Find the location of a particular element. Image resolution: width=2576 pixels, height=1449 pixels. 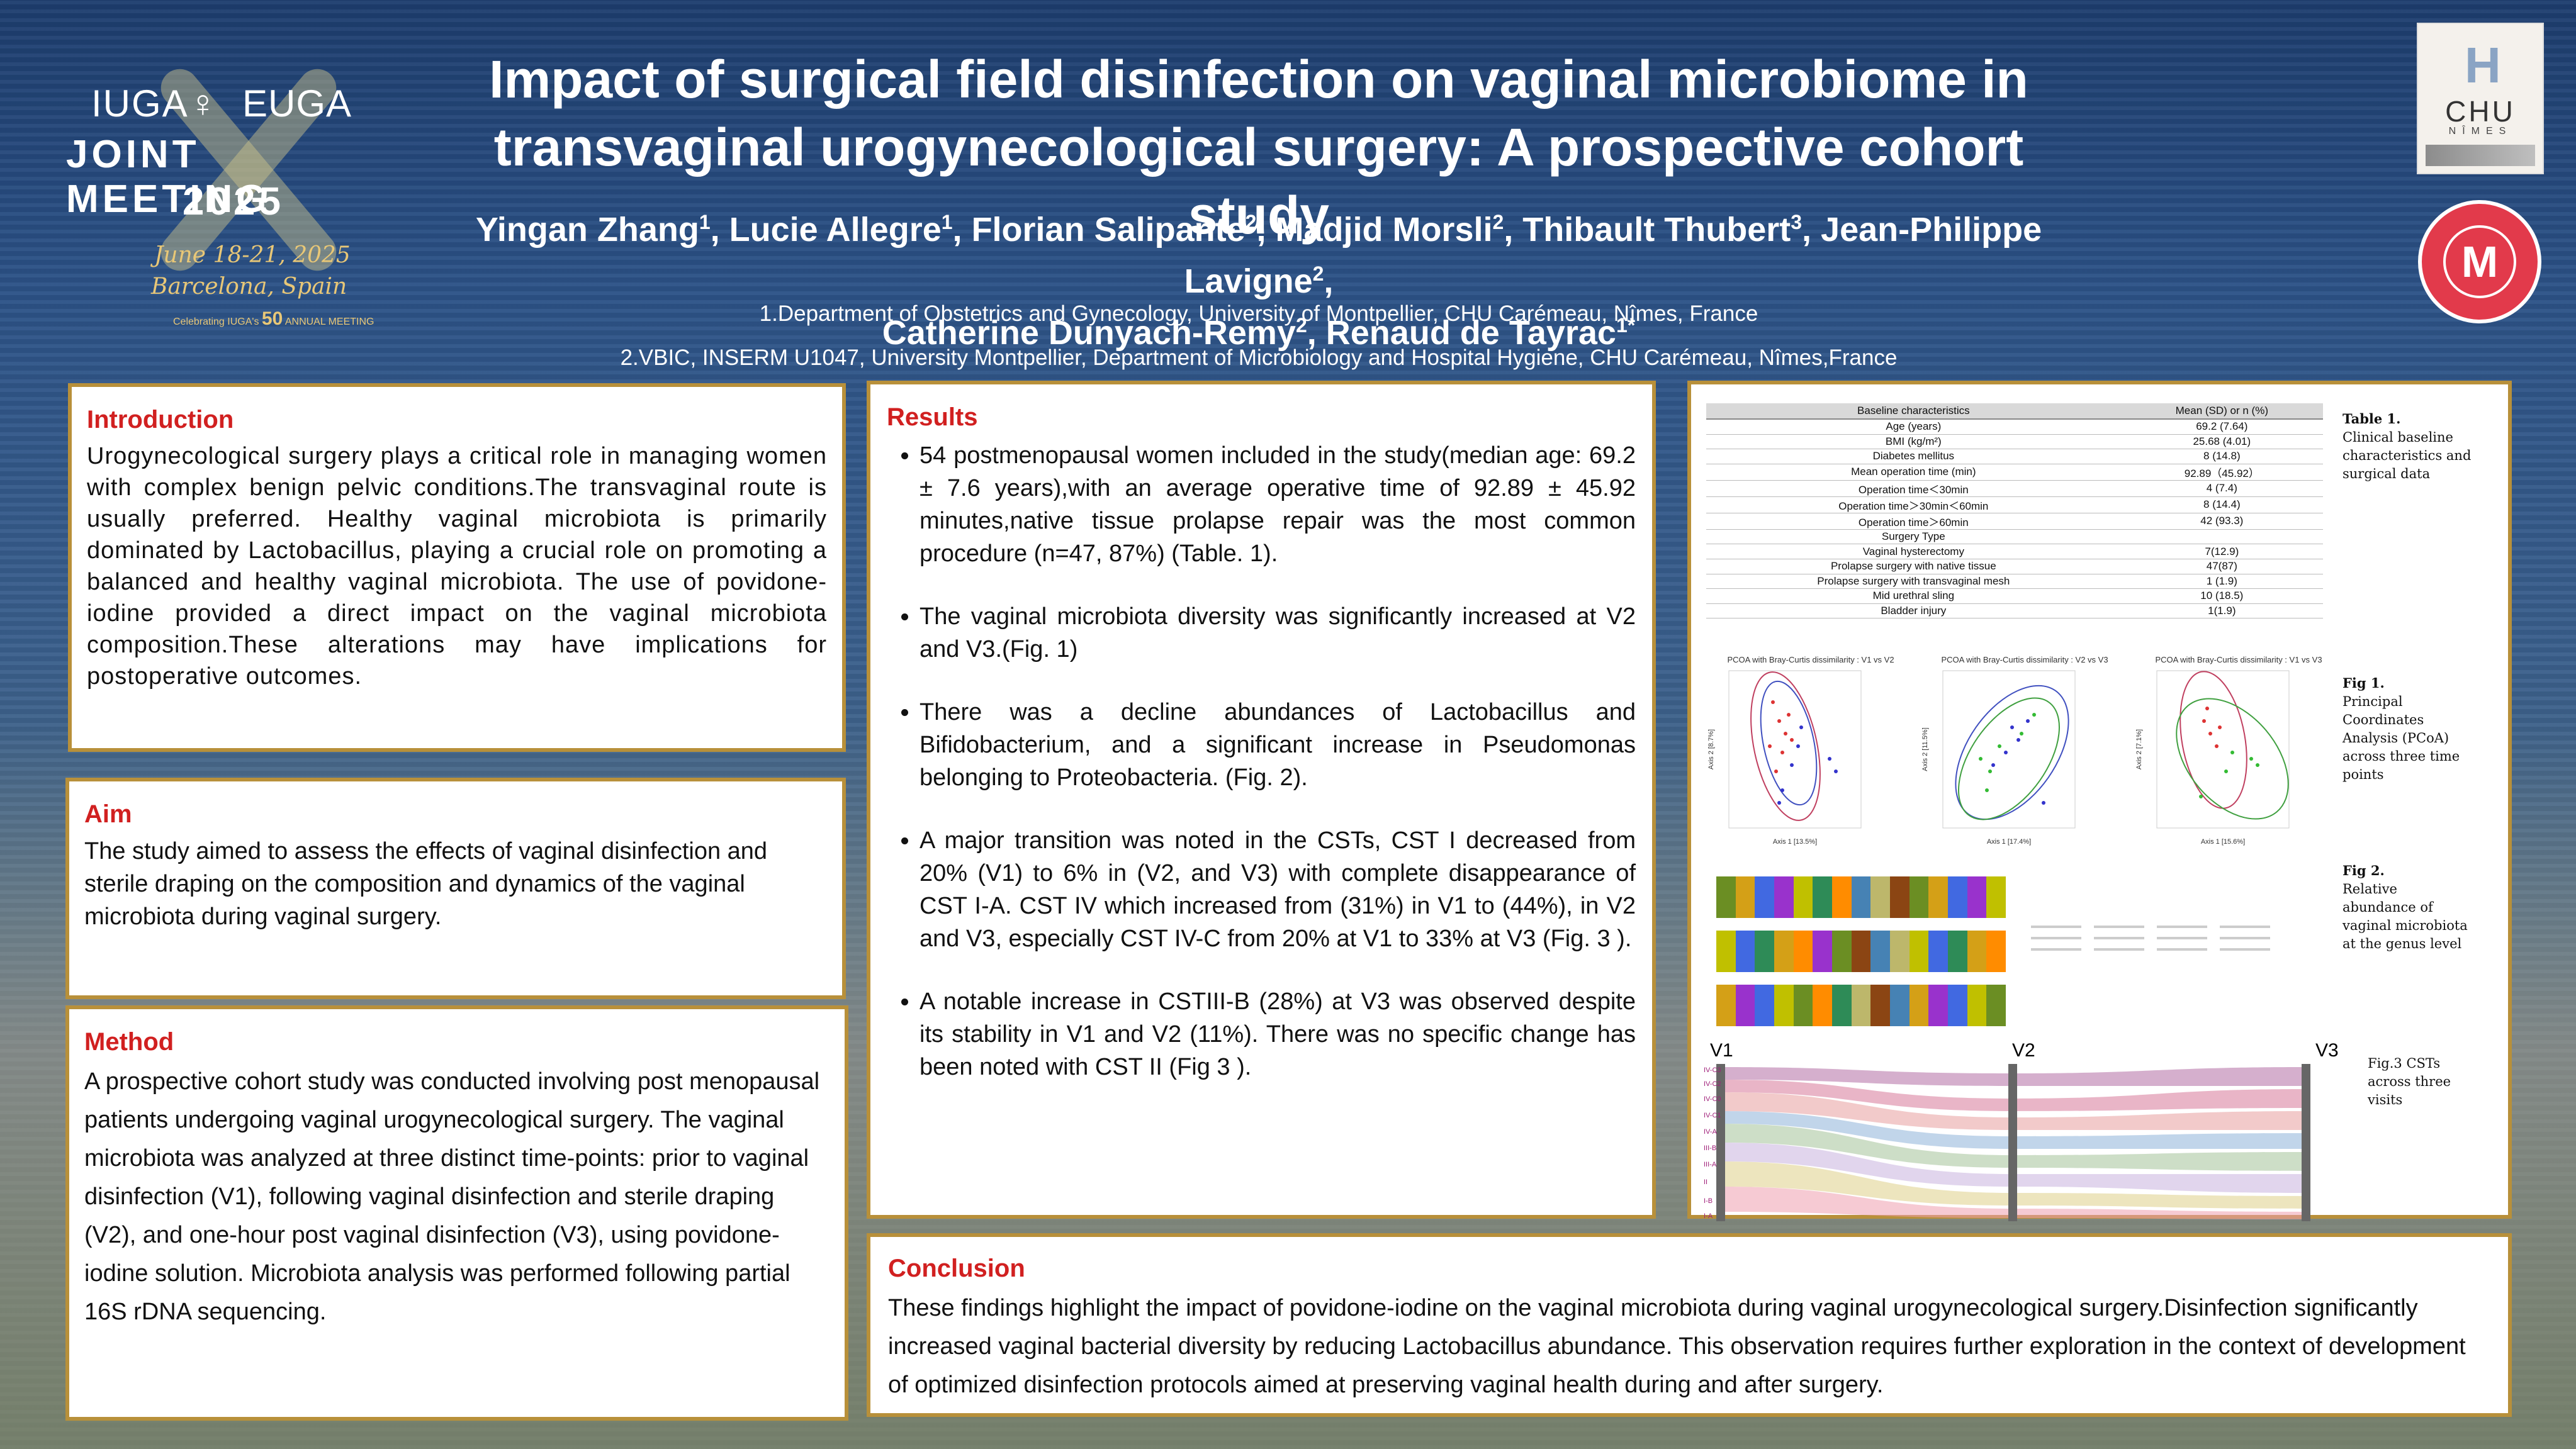

table-row: BMI (kg/m²) 25.68 (4.01) is located at coordinates (2014, 442).